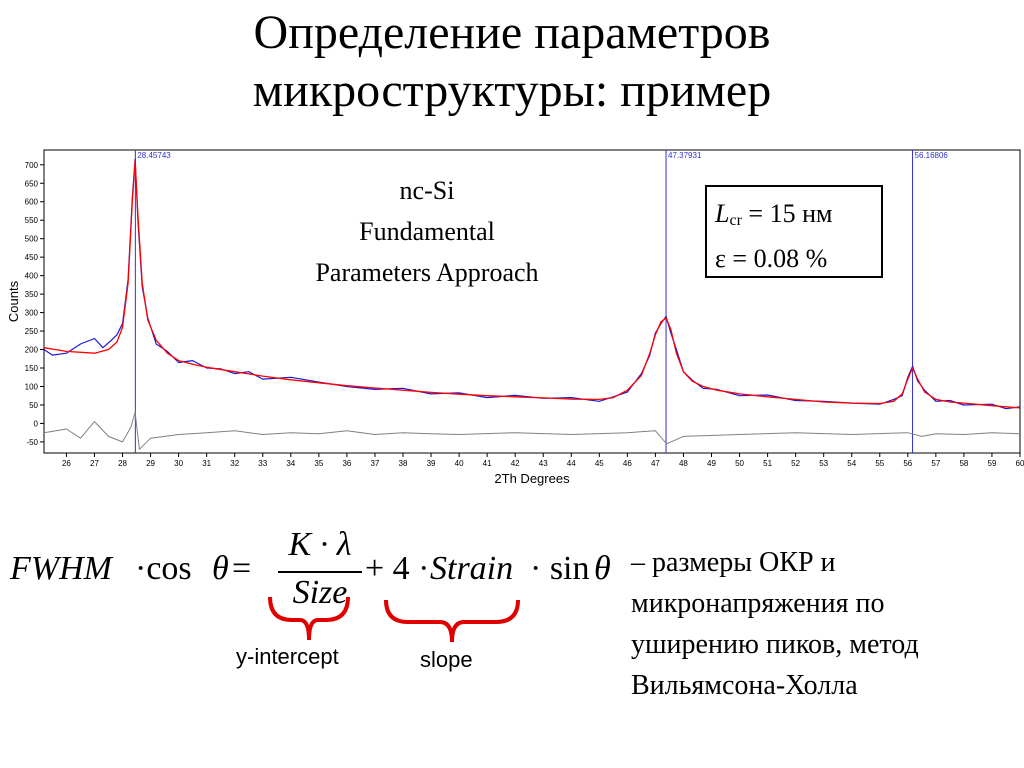 The width and height of the screenshot is (1024, 768). Describe the element at coordinates (515, 463) in the screenshot. I see `x-tick-label: 42` at that location.